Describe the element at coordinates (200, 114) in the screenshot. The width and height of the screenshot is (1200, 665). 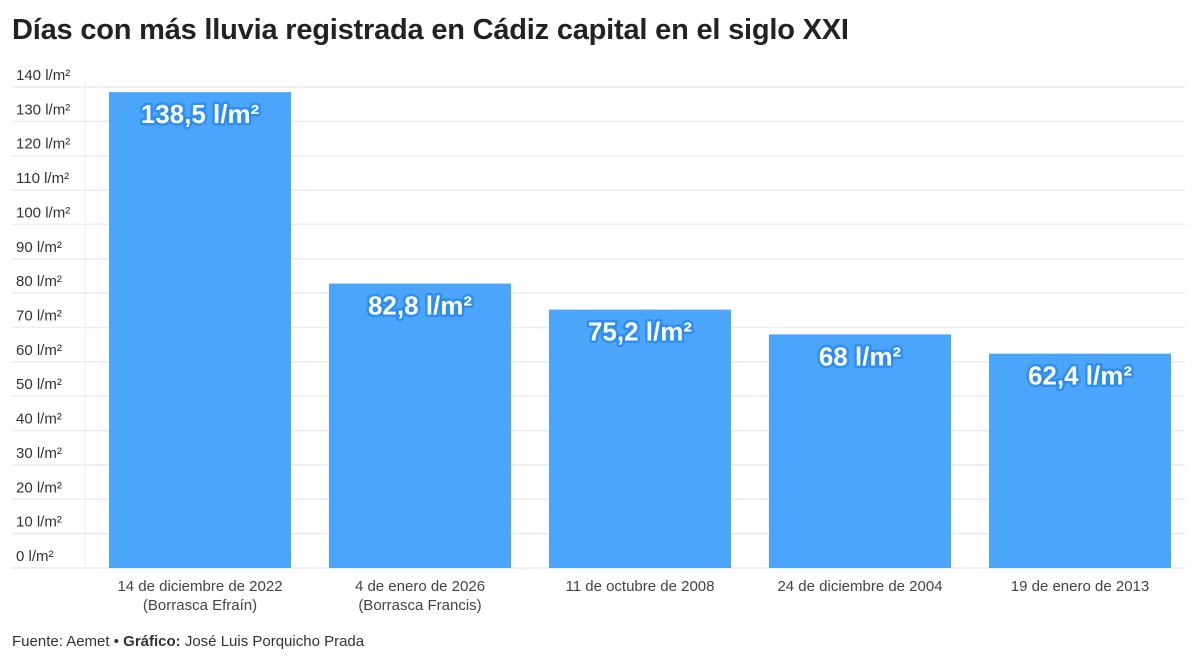
I see `data-label: 138,5 l/m²` at that location.